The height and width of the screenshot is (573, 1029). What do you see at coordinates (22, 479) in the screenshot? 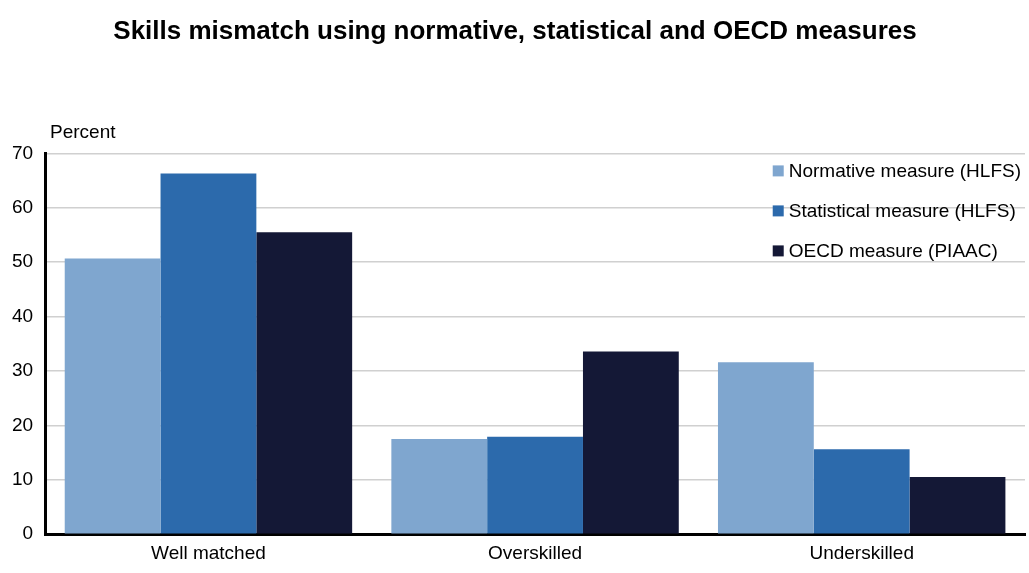
I see `y-tick-label: 10` at bounding box center [22, 479].